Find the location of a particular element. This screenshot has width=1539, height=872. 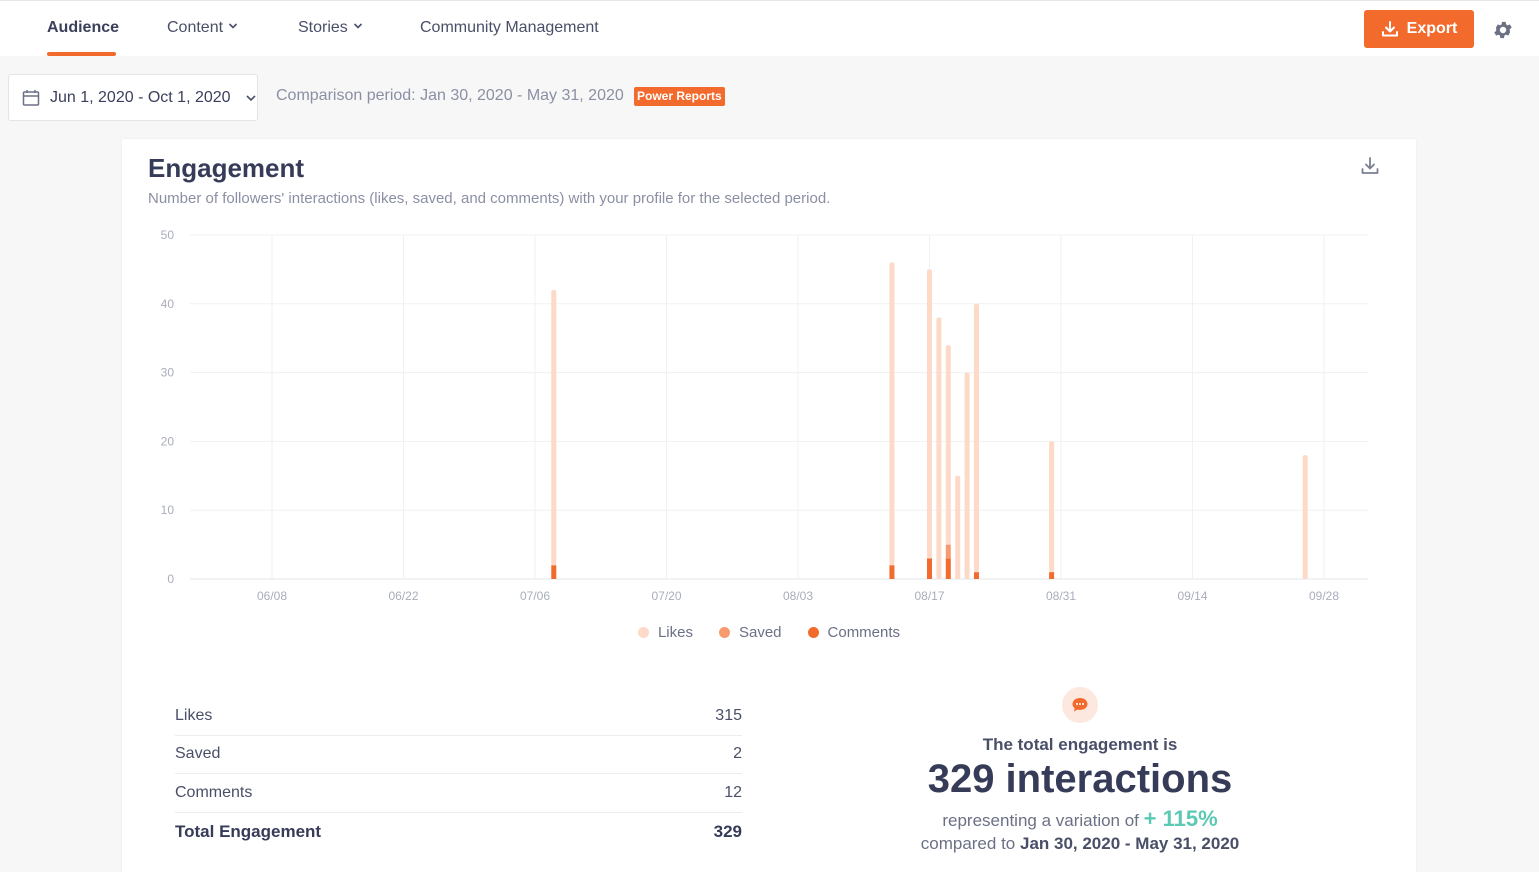

x-tick-label: 07/20 is located at coordinates (666, 596).